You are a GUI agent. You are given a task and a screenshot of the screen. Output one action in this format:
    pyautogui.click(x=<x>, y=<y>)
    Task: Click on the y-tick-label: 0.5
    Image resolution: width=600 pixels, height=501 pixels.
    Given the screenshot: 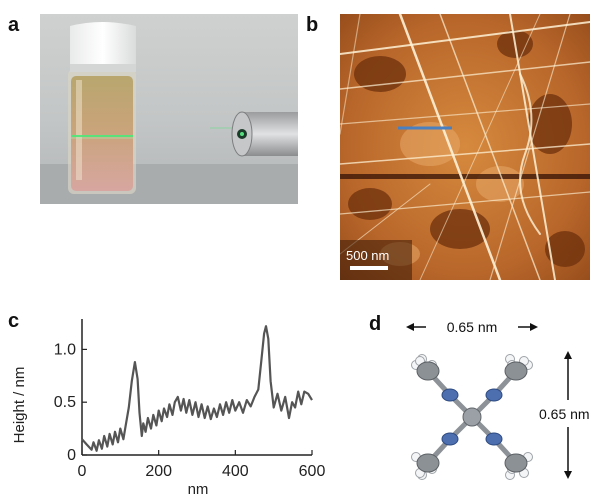 What is the action you would take?
    pyautogui.click(x=65, y=402)
    